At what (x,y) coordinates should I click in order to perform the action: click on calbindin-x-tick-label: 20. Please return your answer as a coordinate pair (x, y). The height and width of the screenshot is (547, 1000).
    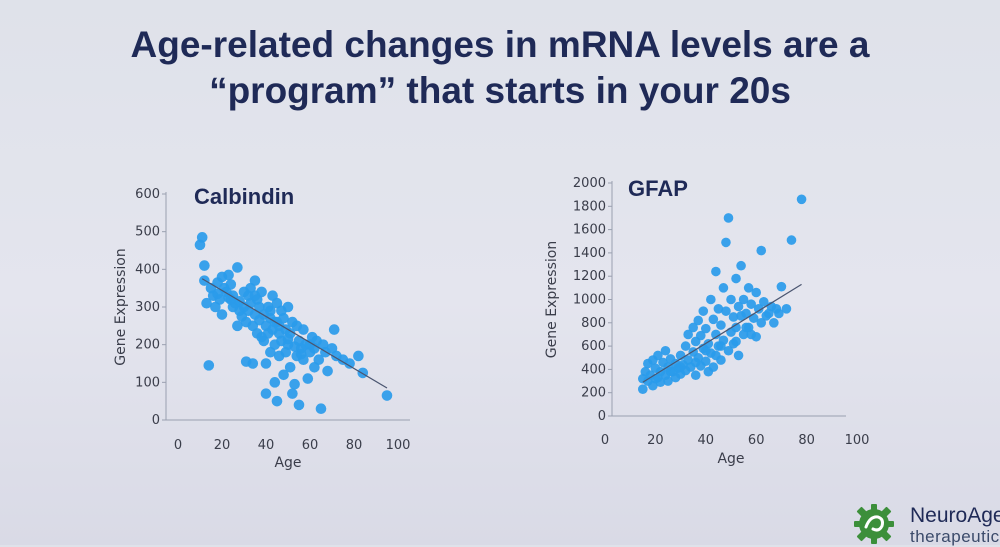
    Looking at the image, I should click on (222, 445).